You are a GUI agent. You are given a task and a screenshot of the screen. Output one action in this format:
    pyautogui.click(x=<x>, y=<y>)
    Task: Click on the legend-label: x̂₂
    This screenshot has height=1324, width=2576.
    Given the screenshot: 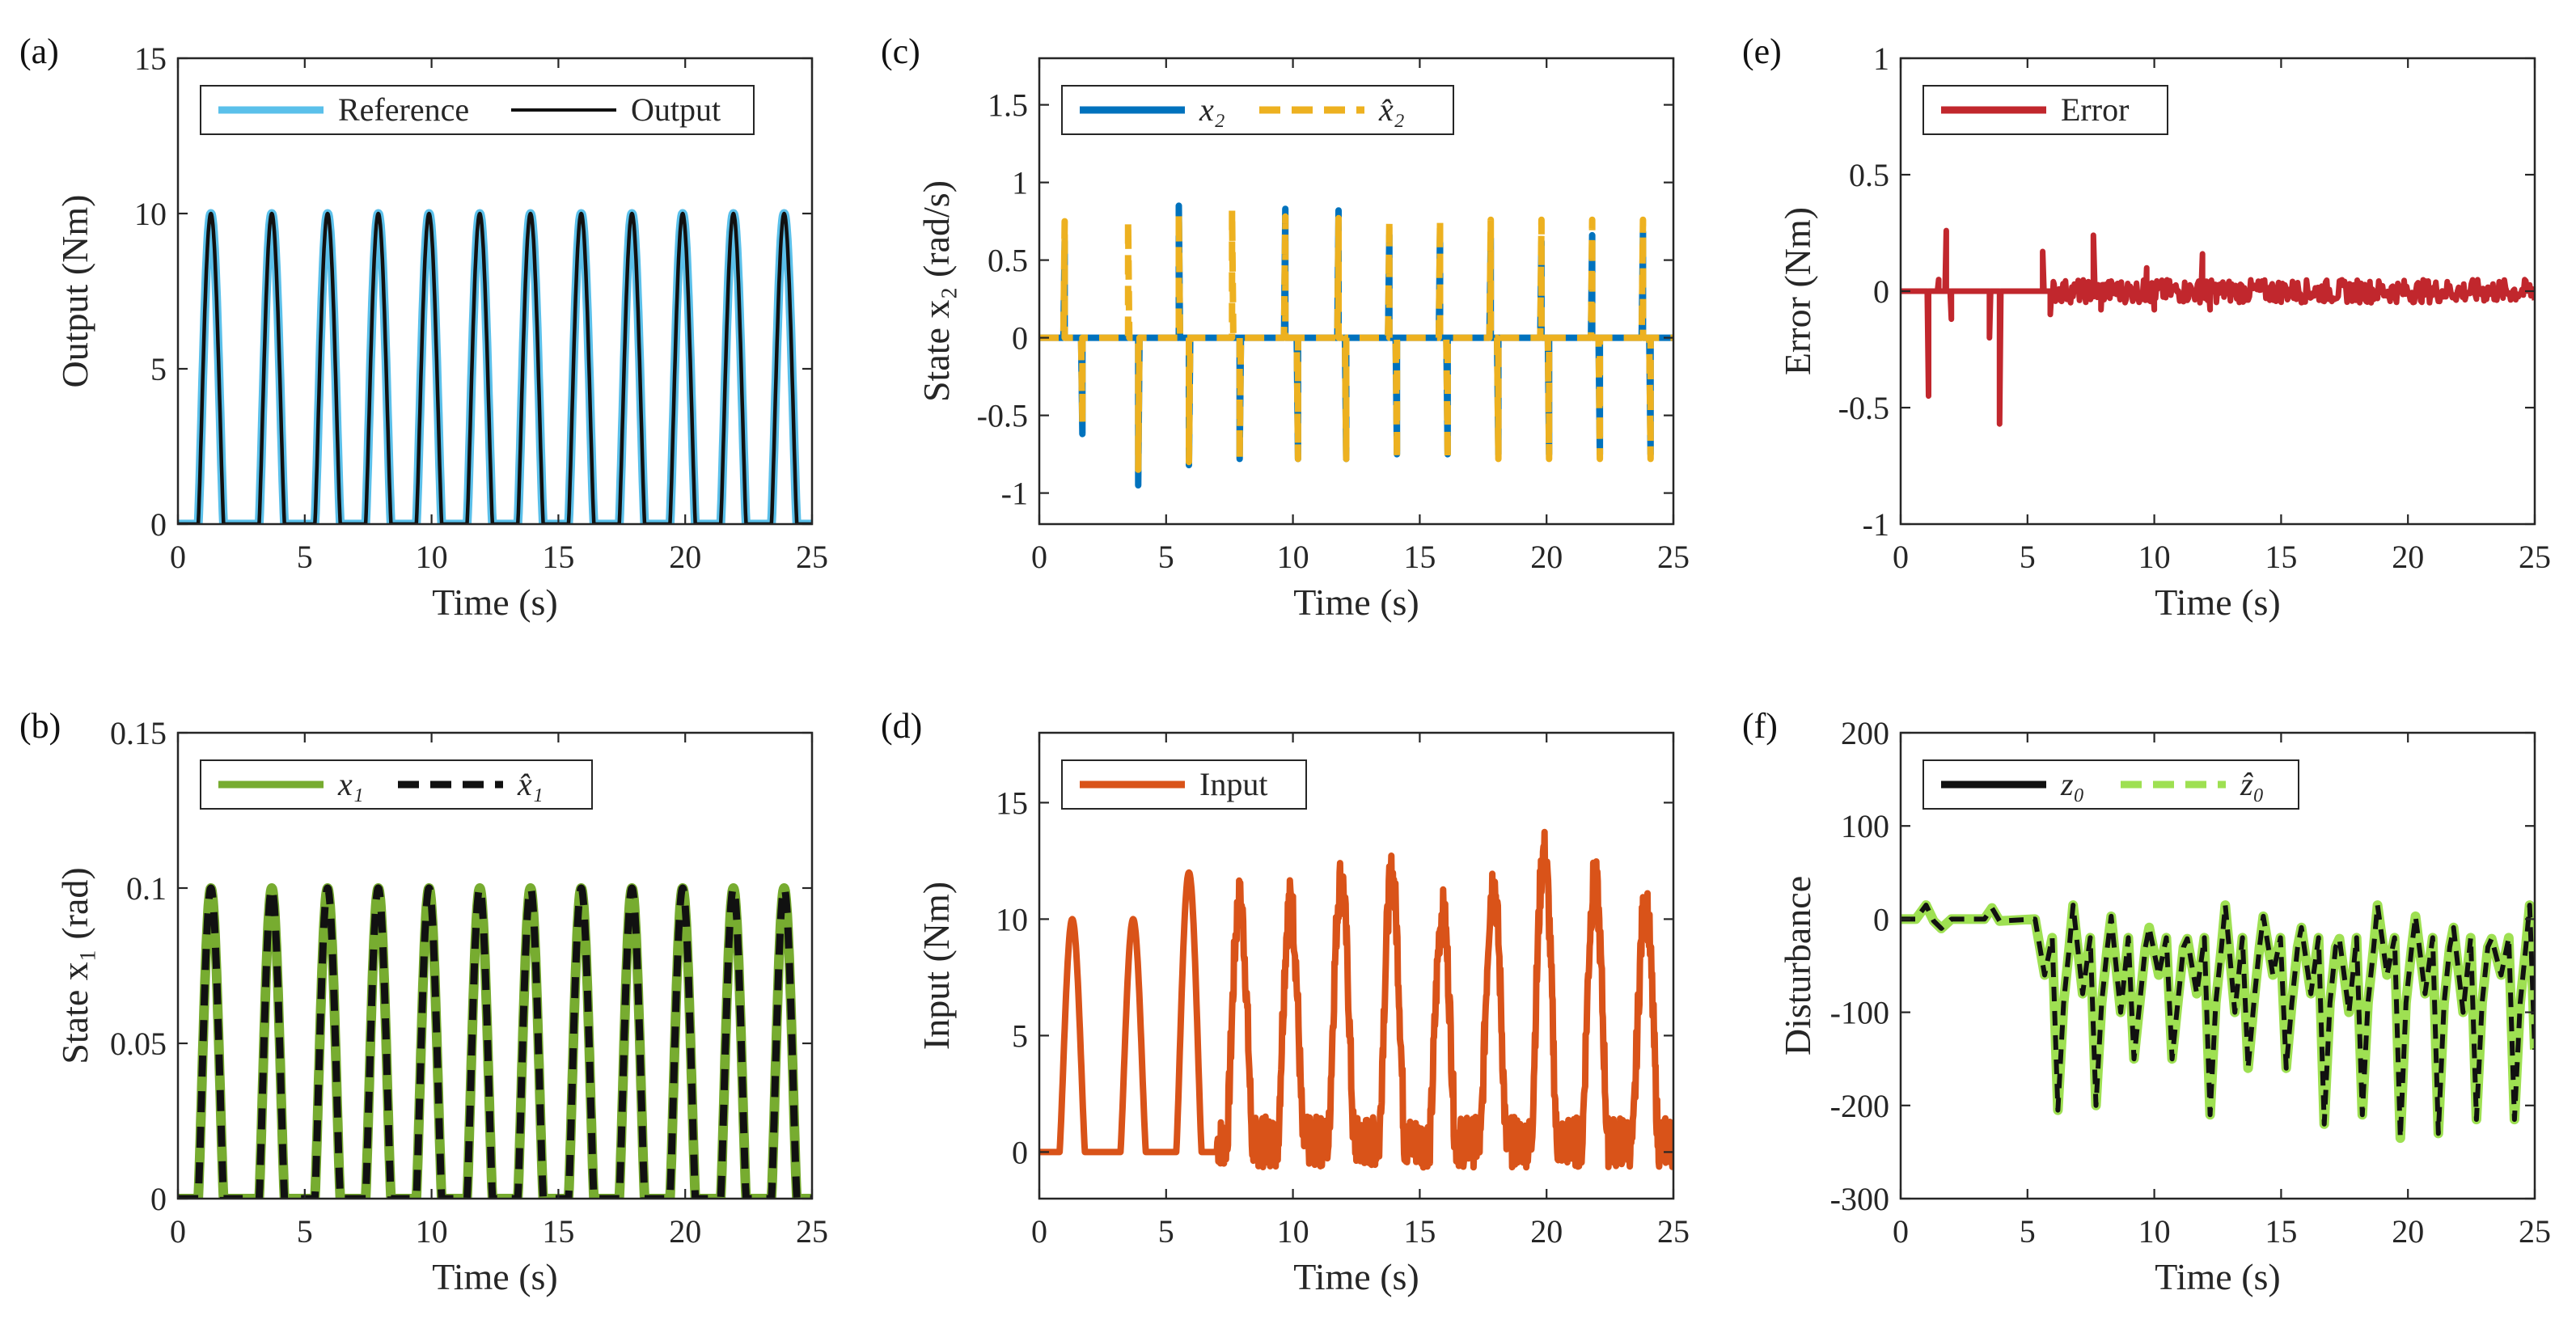 What is the action you would take?
    pyautogui.click(x=1392, y=109)
    